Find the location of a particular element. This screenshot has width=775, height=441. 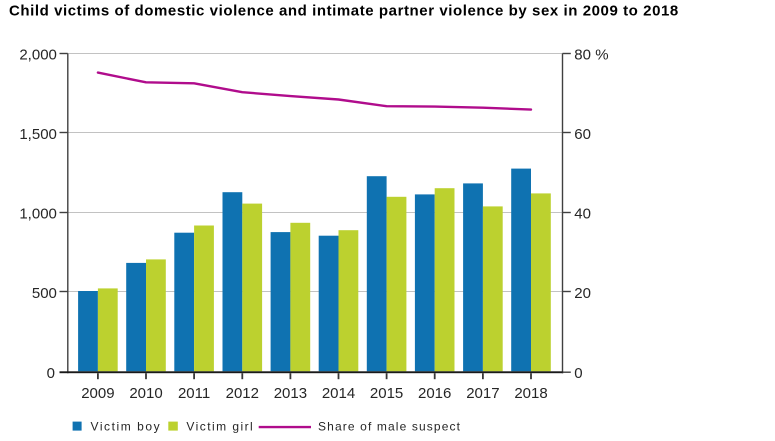

svg-text: Victim boy is located at coordinates (126, 427).